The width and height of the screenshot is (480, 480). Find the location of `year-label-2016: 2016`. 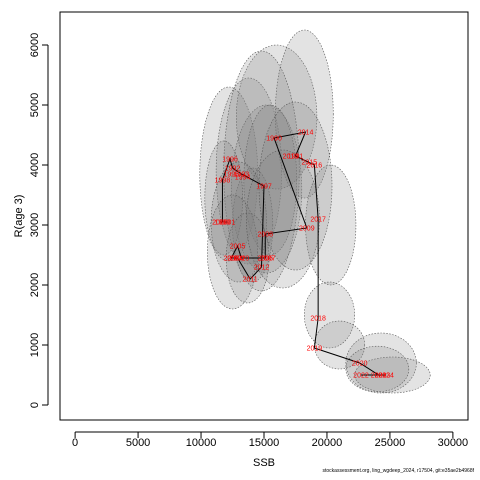

year-label-2016: 2016 is located at coordinates (315, 166).